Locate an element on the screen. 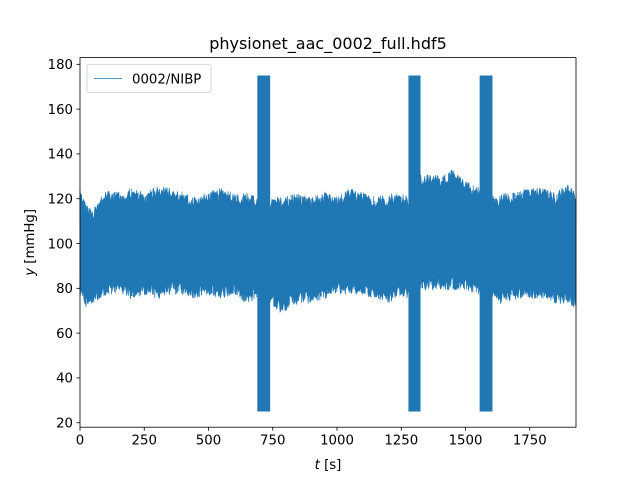  y-axis-variable: y is located at coordinates (30, 272).